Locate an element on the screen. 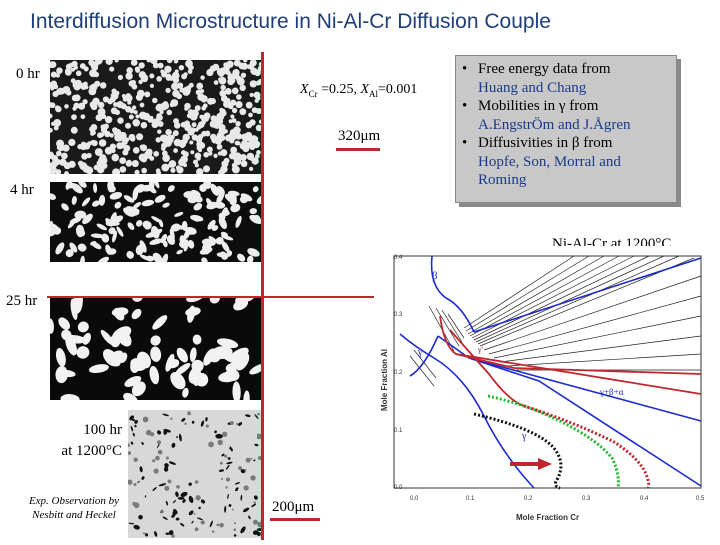 This screenshot has width=720, height=545. diffusion-path-black is located at coordinates (518, 451).